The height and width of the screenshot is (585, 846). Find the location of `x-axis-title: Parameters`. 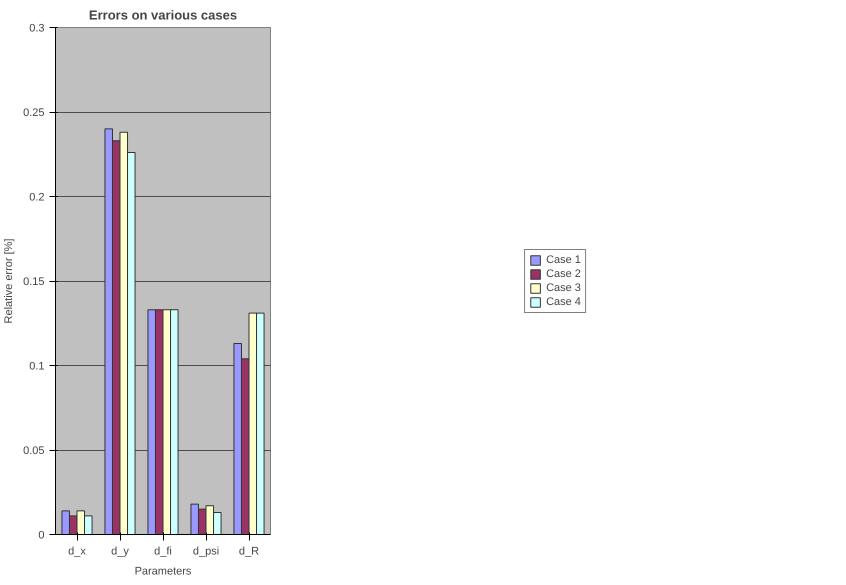

x-axis-title: Parameters is located at coordinates (163, 572).